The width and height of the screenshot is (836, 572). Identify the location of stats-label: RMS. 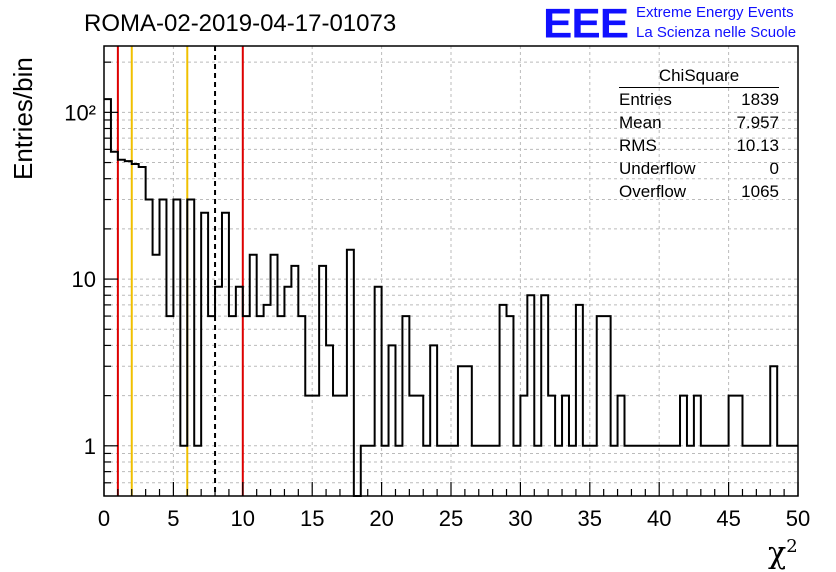
(638, 145).